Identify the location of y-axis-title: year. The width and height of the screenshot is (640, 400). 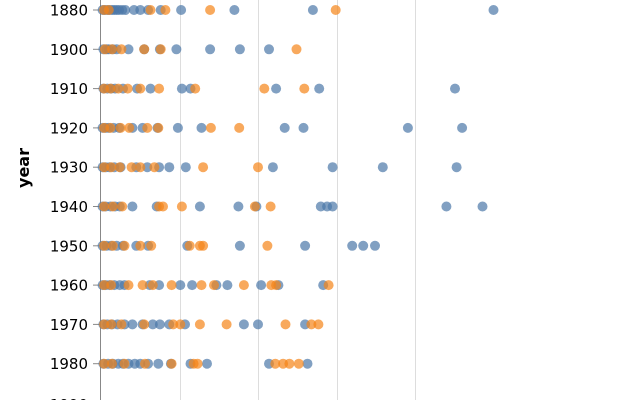
(23, 168).